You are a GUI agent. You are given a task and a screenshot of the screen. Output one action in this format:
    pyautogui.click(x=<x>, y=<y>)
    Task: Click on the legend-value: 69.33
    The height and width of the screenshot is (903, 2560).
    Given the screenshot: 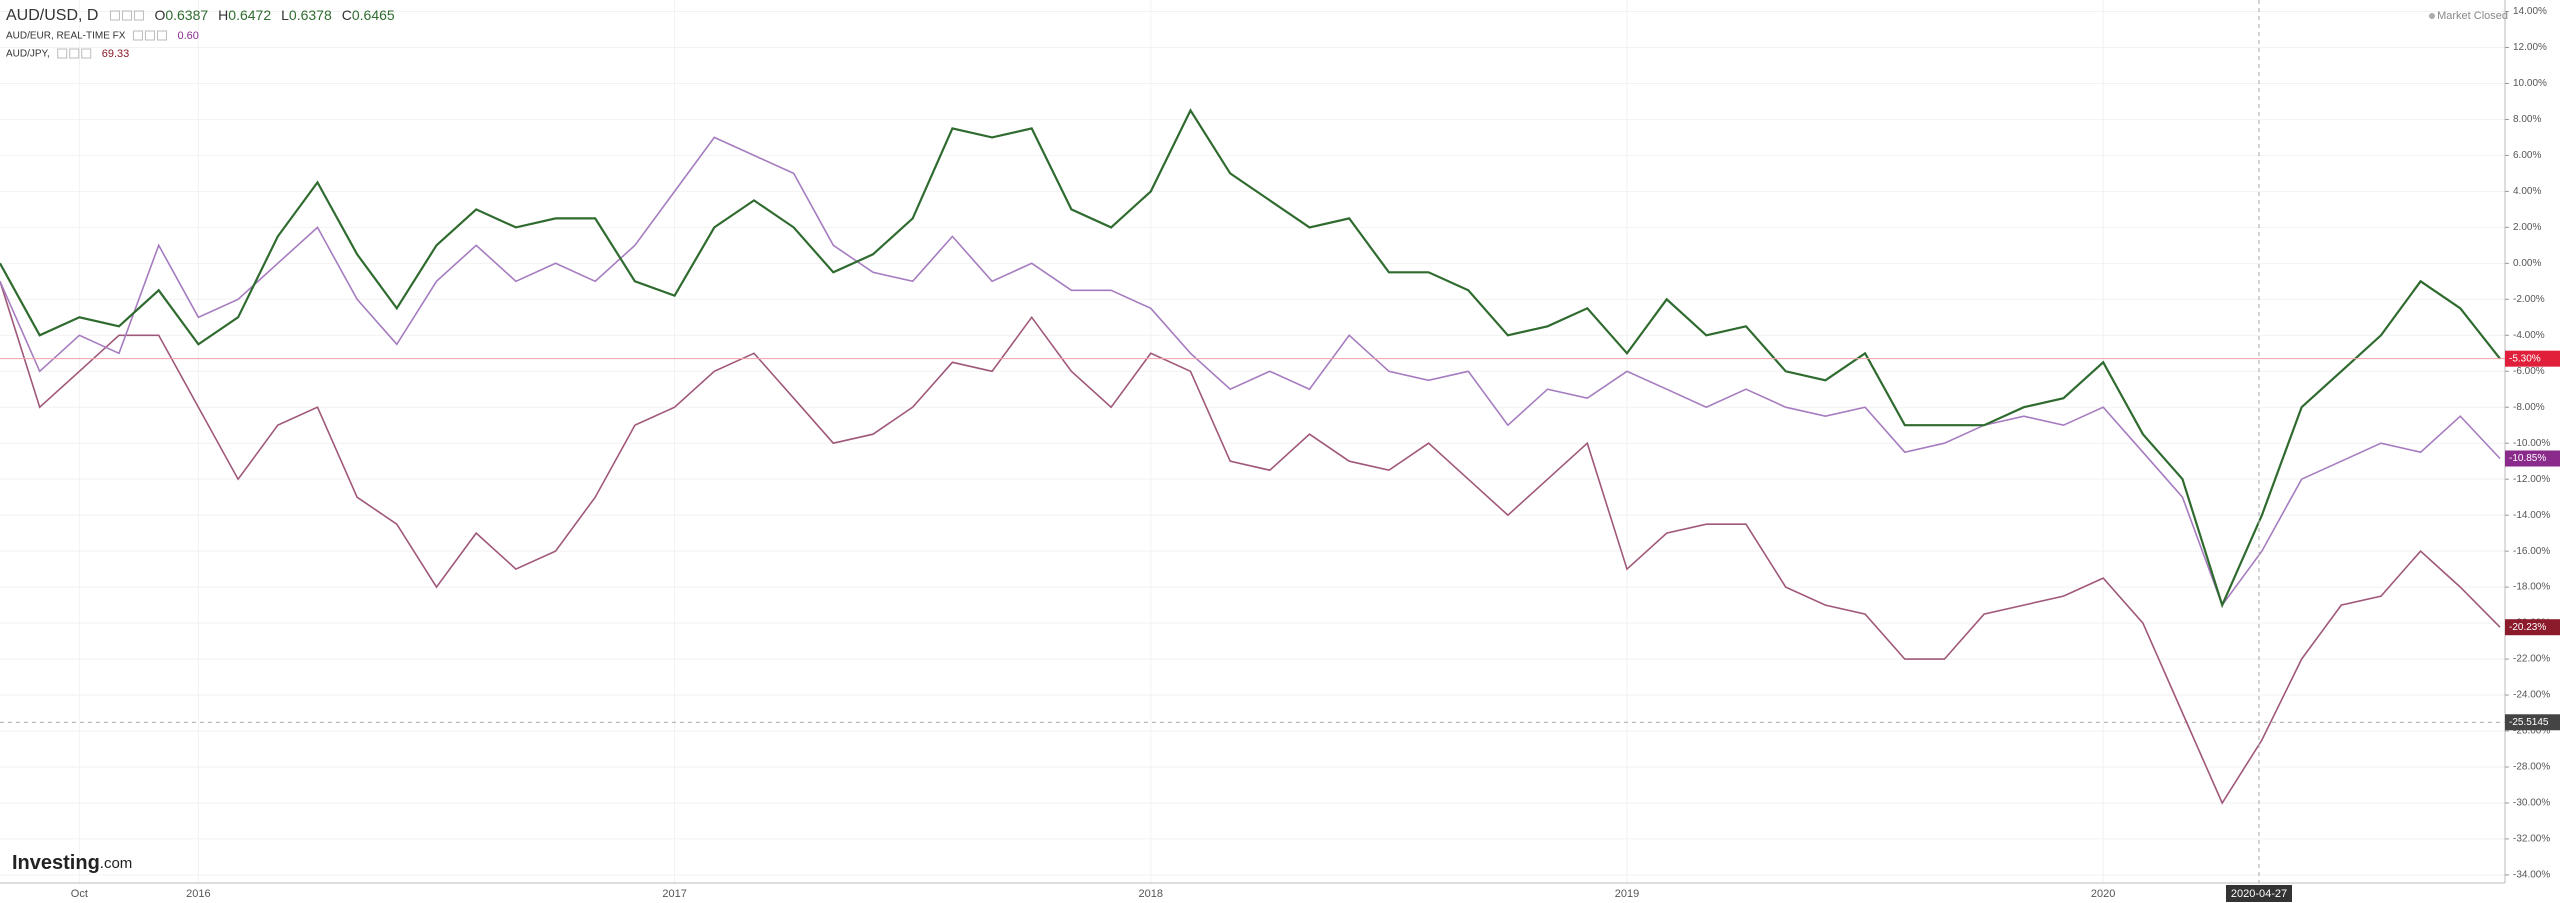 What is the action you would take?
    pyautogui.click(x=116, y=54)
    